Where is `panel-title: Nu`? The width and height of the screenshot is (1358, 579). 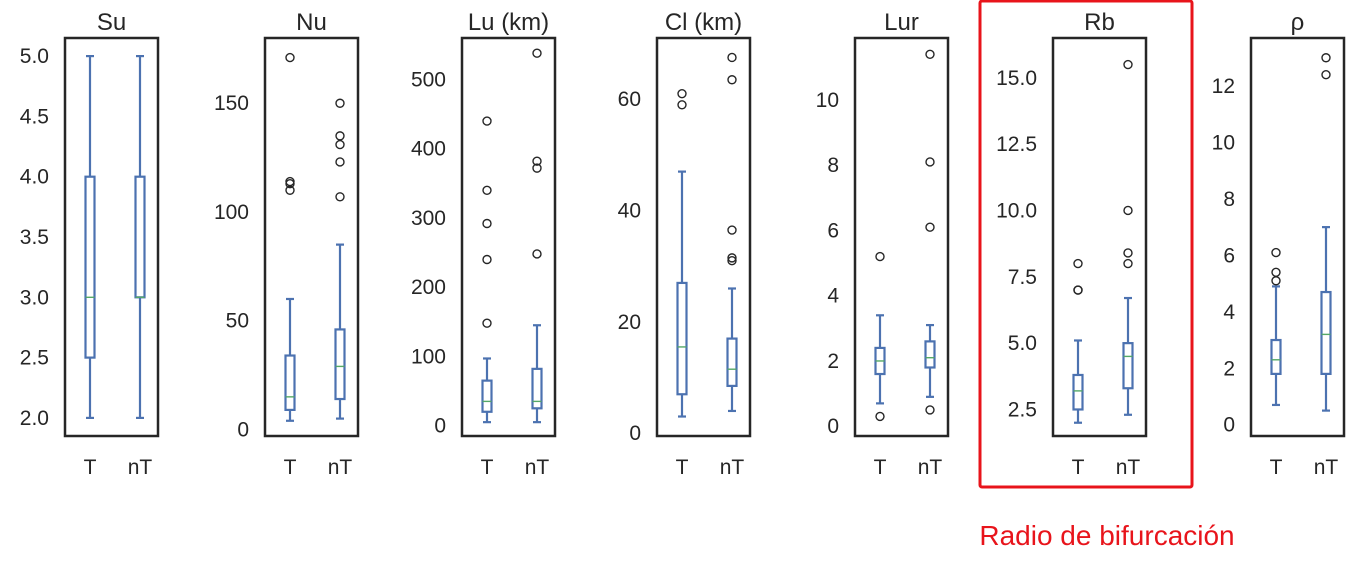 panel-title: Nu is located at coordinates (311, 22).